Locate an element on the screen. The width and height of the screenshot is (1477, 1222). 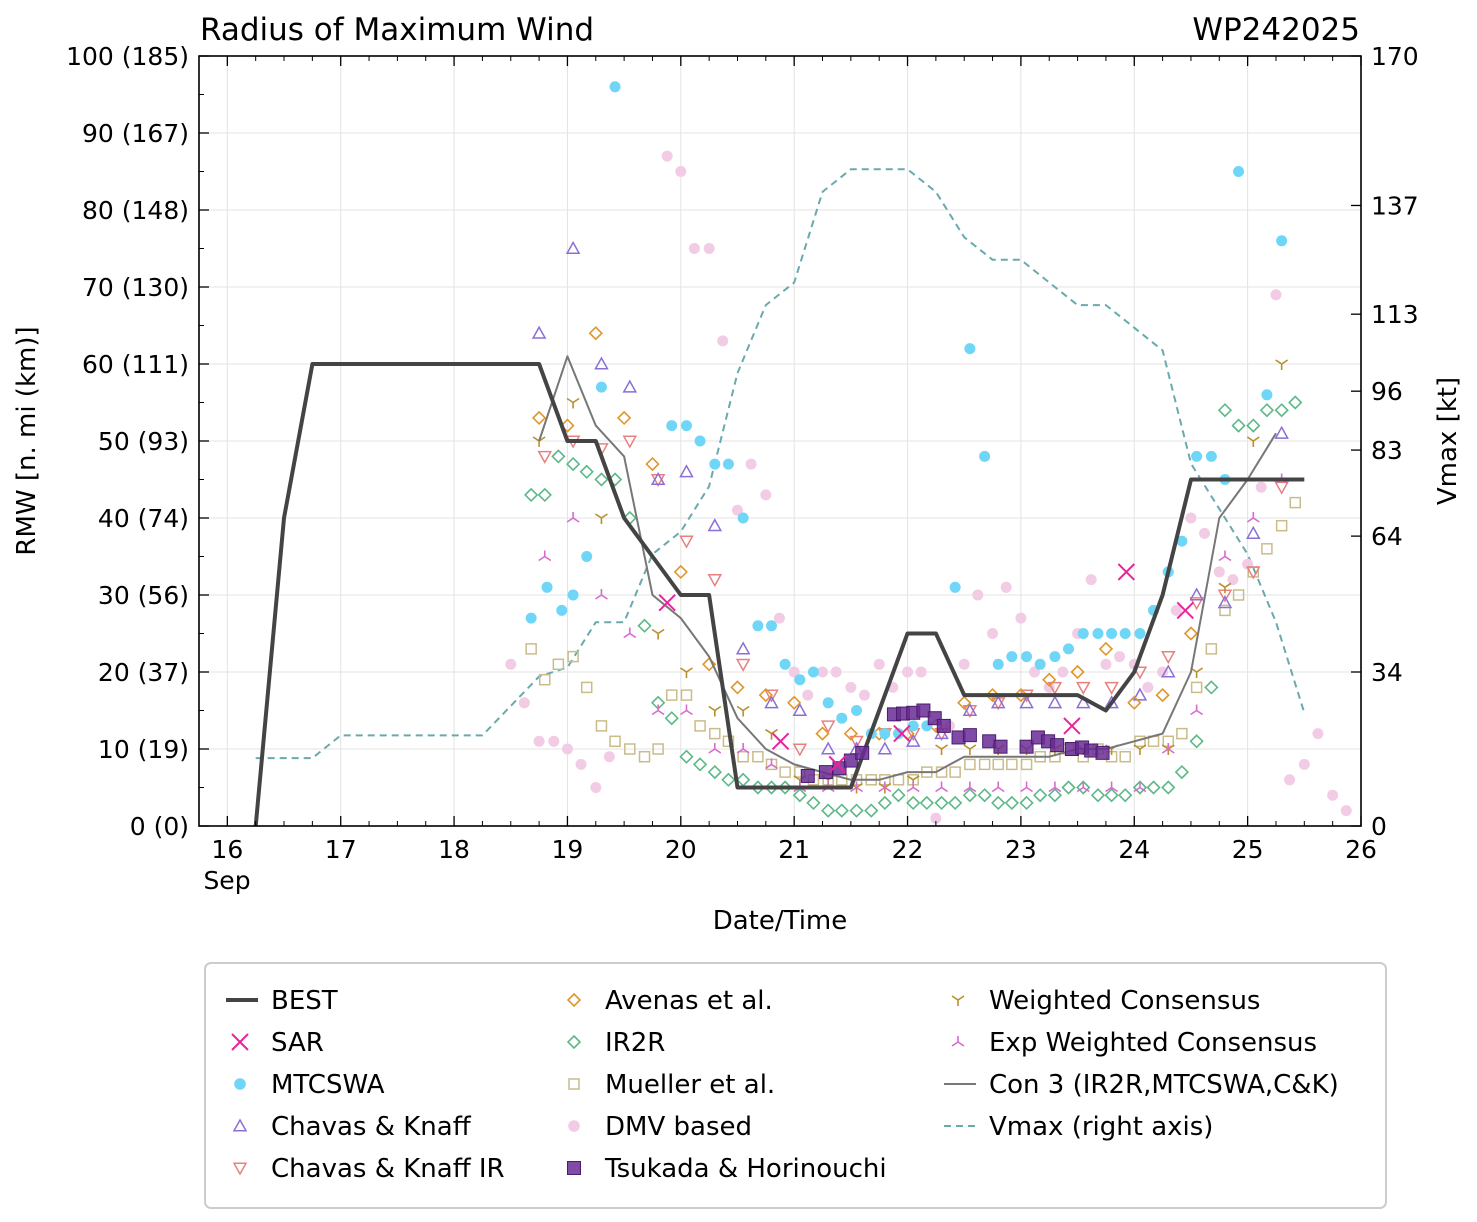
legend-label: DMV based is located at coordinates (678, 1127).